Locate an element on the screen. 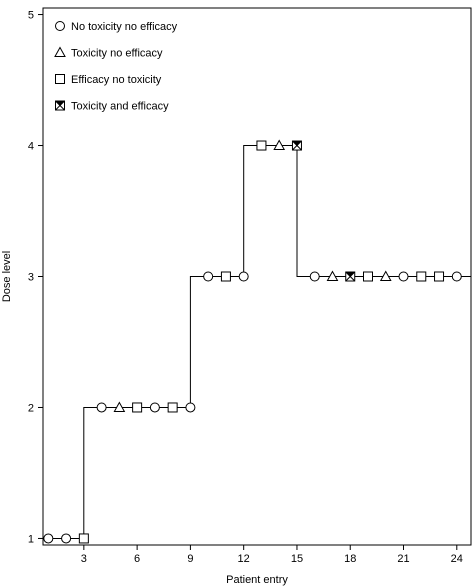 The width and height of the screenshot is (474, 588). legend-marker-triangle is located at coordinates (60, 51).